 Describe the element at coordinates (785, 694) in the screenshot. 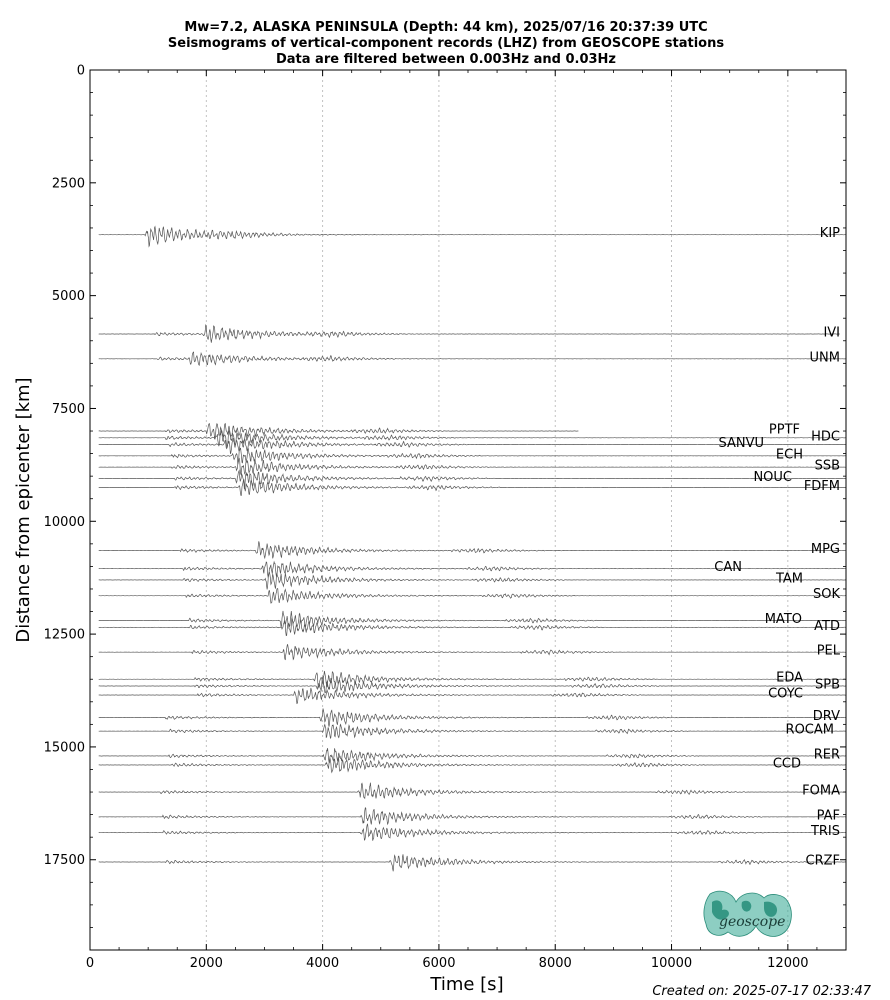

I see `station-label-coyc: COYC` at that location.